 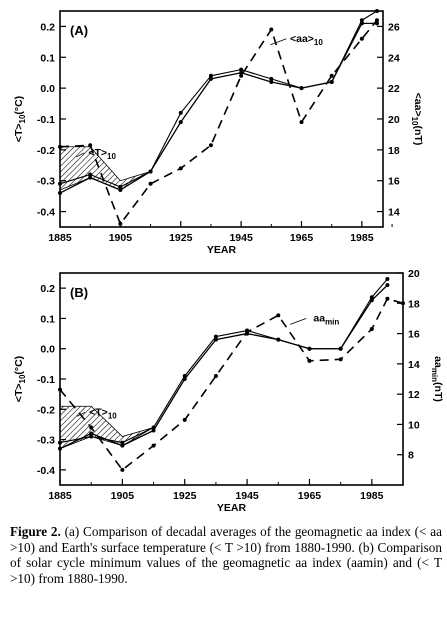 What do you see at coordinates (414, 425) in the screenshot?
I see `panel-b-y-right-tick-label: 10` at bounding box center [414, 425].